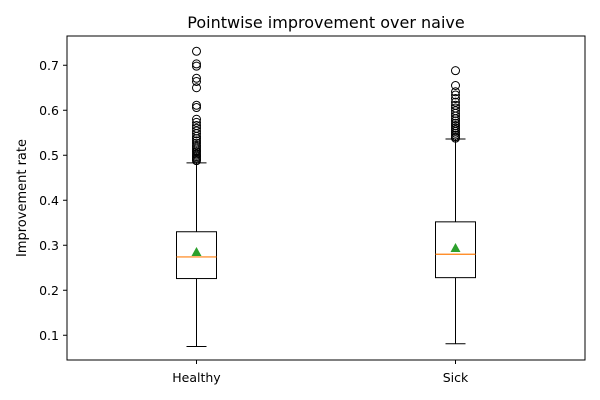 The height and width of the screenshot is (400, 600). Describe the element at coordinates (49, 290) in the screenshot. I see `y-tick-label: 0.2` at that location.